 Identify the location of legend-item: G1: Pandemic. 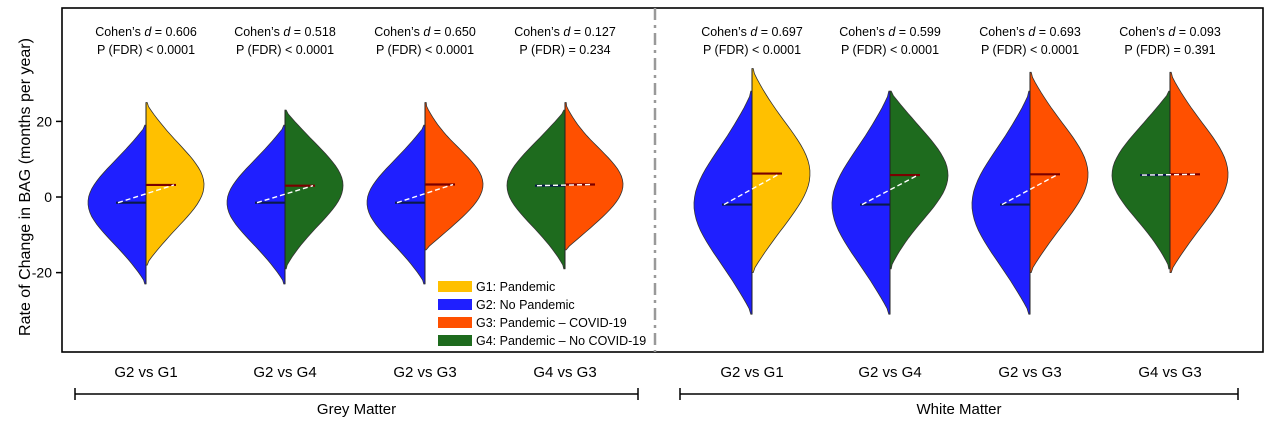
(496, 287).